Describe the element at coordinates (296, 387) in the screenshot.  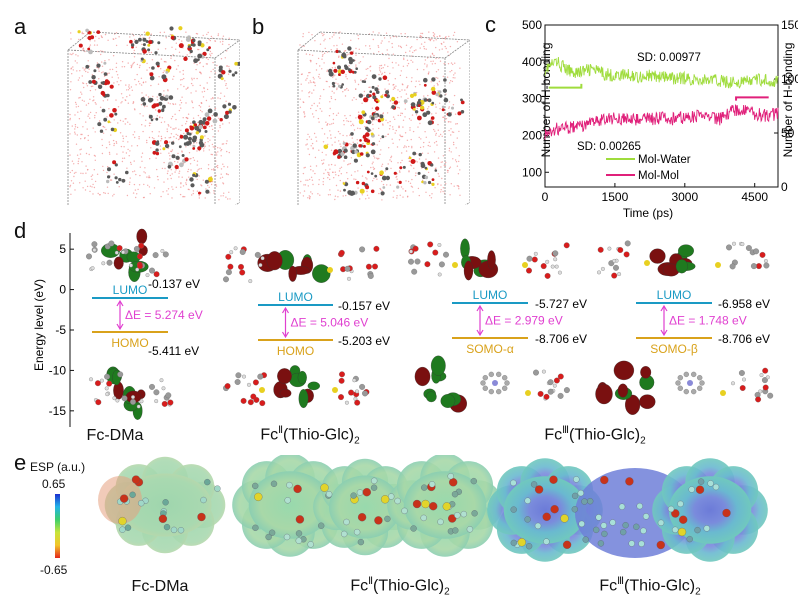
I see `orbital-lobes` at that location.